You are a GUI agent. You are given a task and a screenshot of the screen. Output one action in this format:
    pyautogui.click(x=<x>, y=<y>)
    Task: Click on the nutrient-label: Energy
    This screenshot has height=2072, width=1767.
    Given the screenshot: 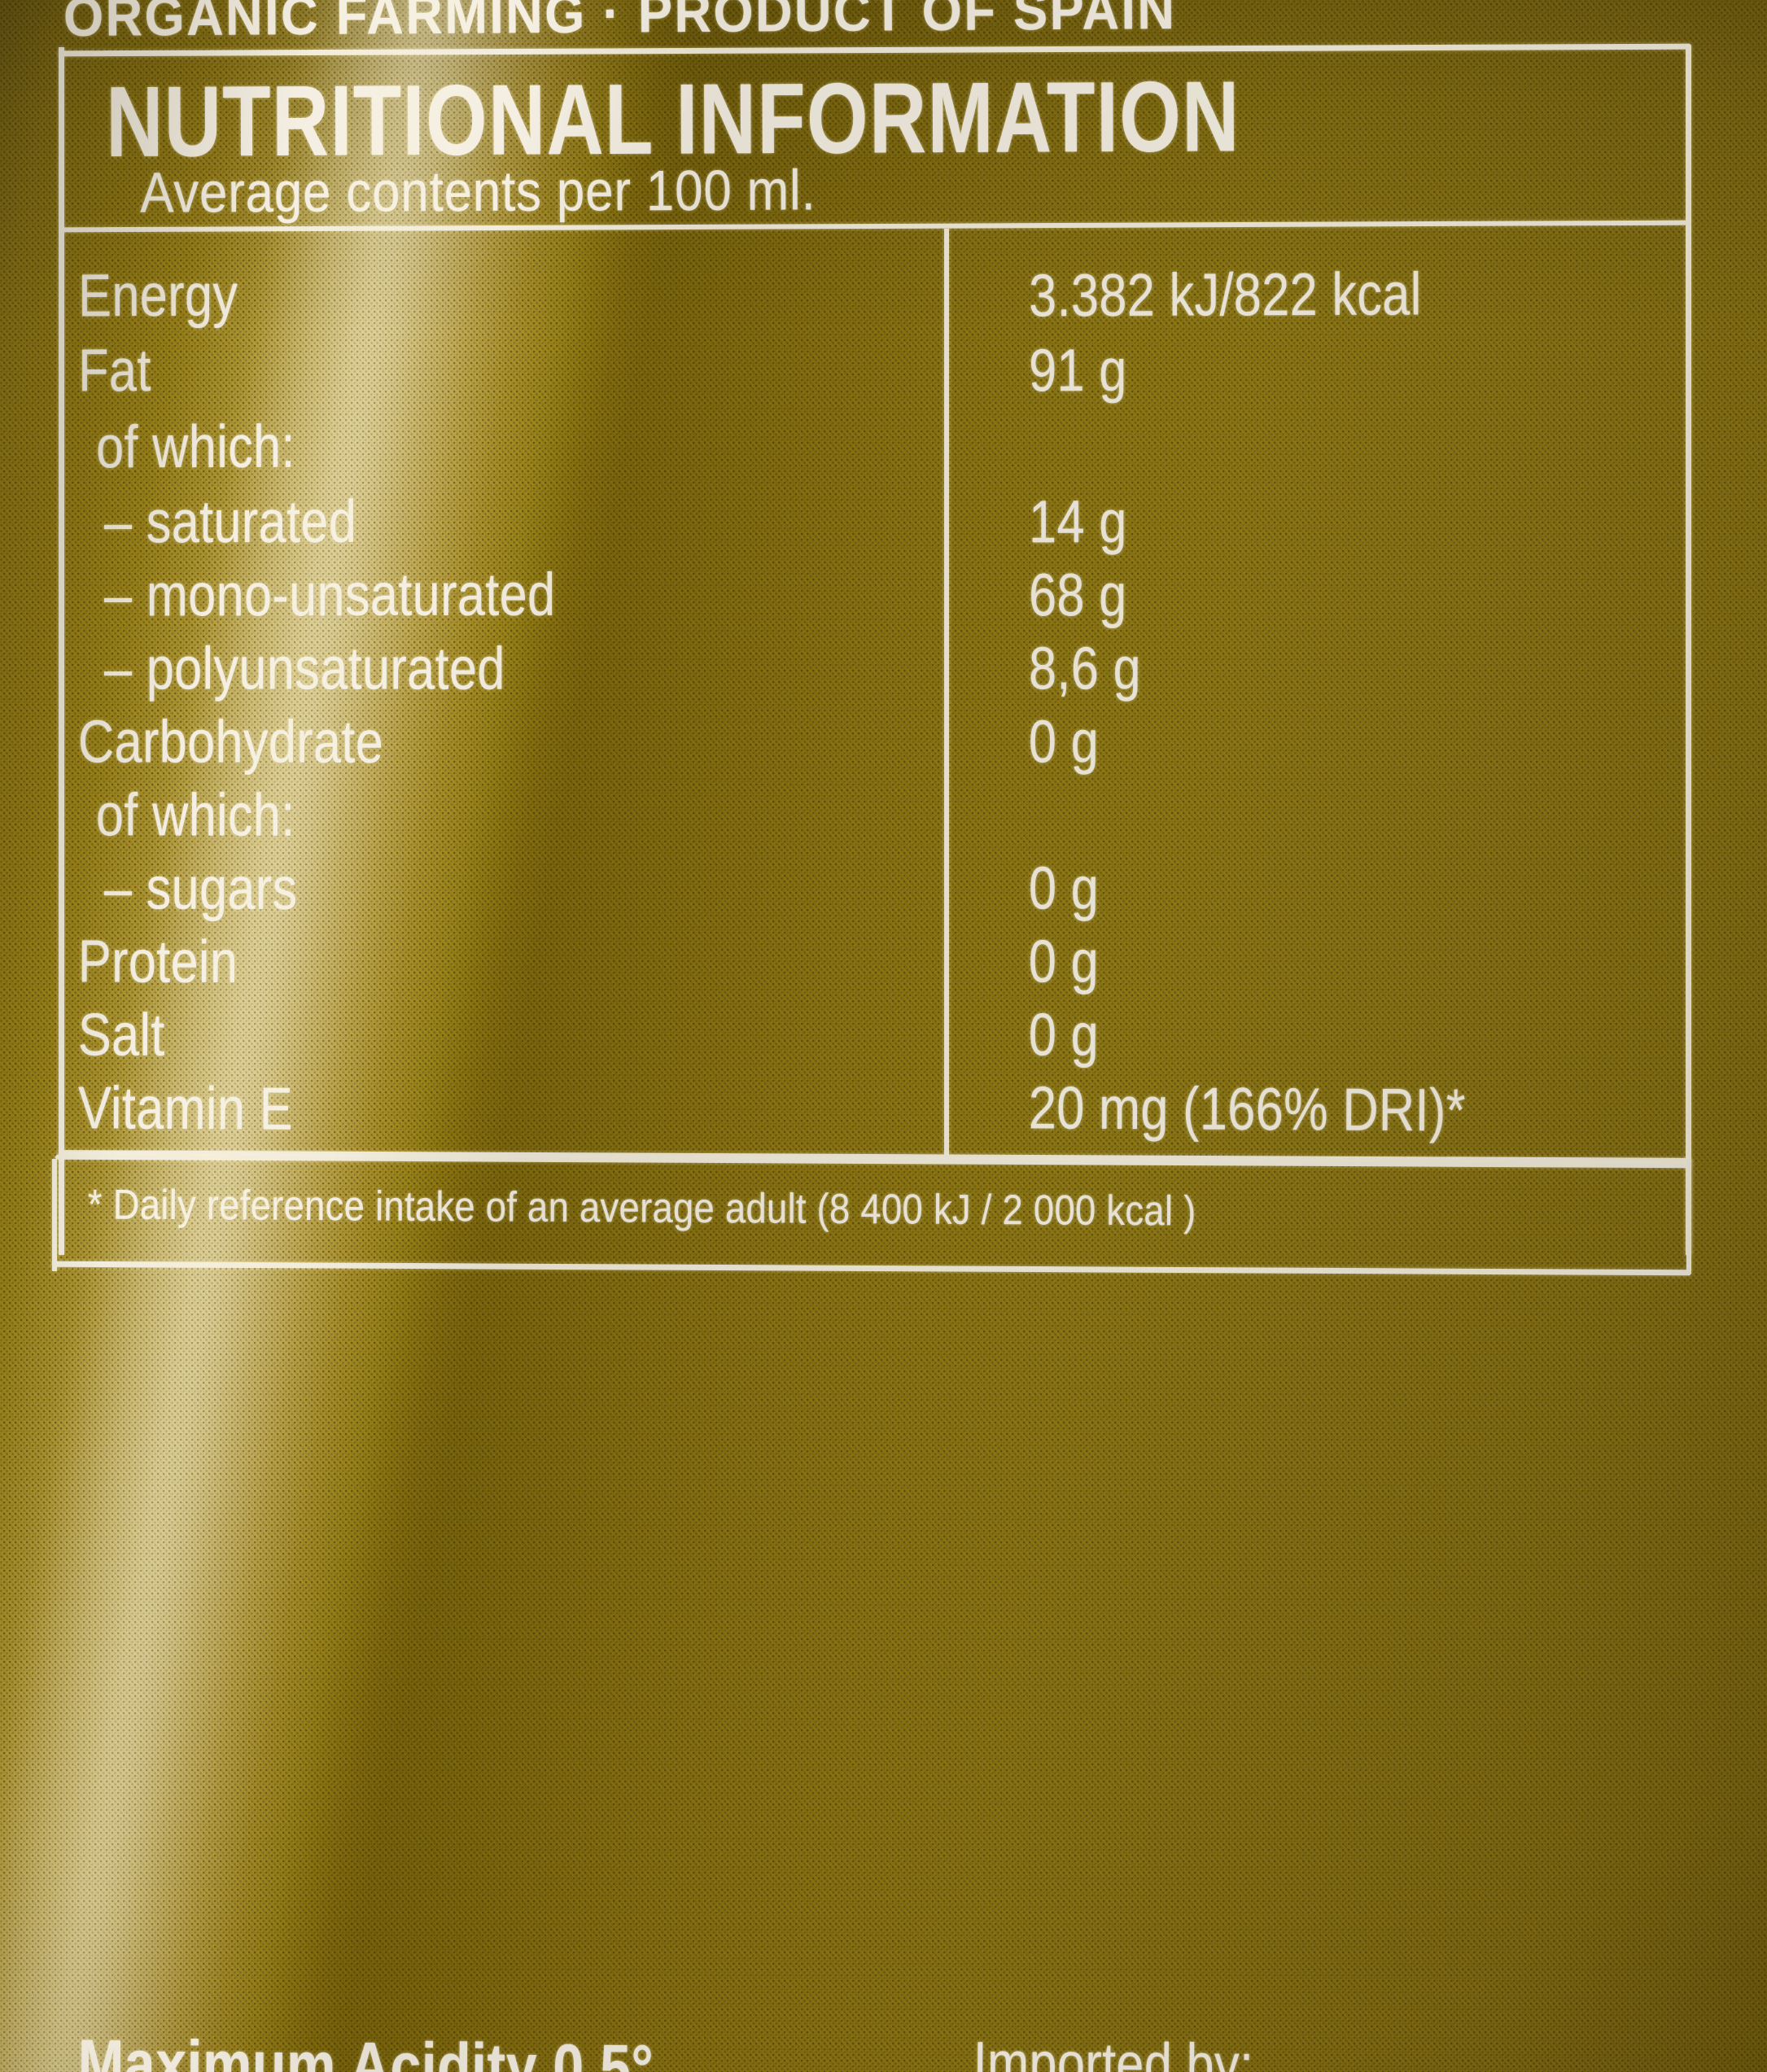 What is the action you would take?
    pyautogui.click(x=158, y=294)
    